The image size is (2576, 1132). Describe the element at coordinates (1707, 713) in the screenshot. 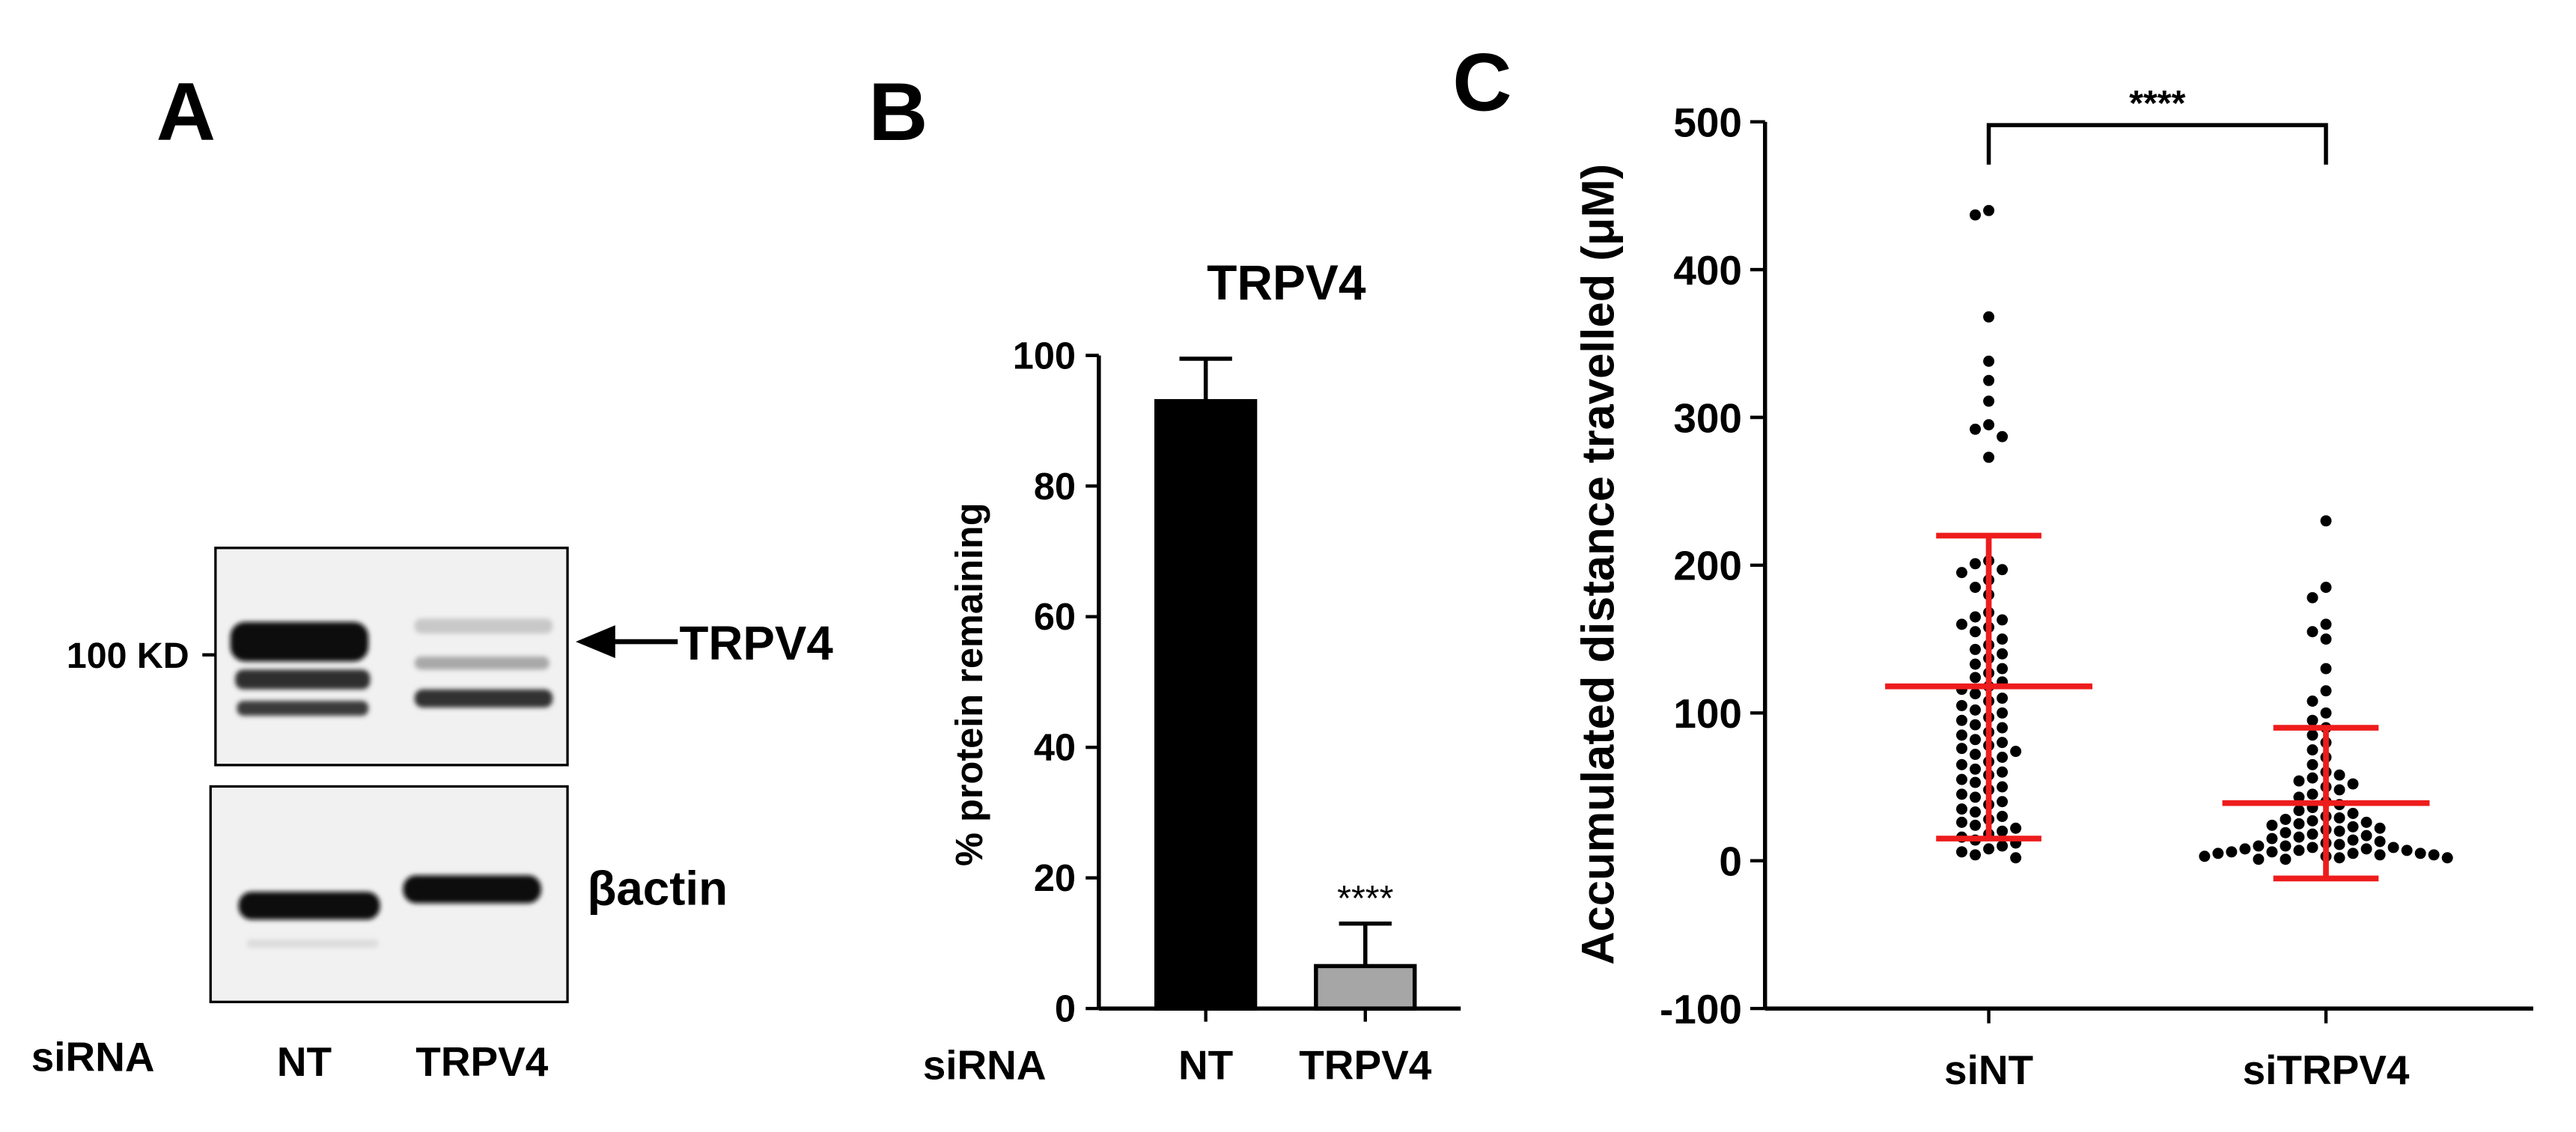

I see `scatter-y-tick-label: 100` at that location.